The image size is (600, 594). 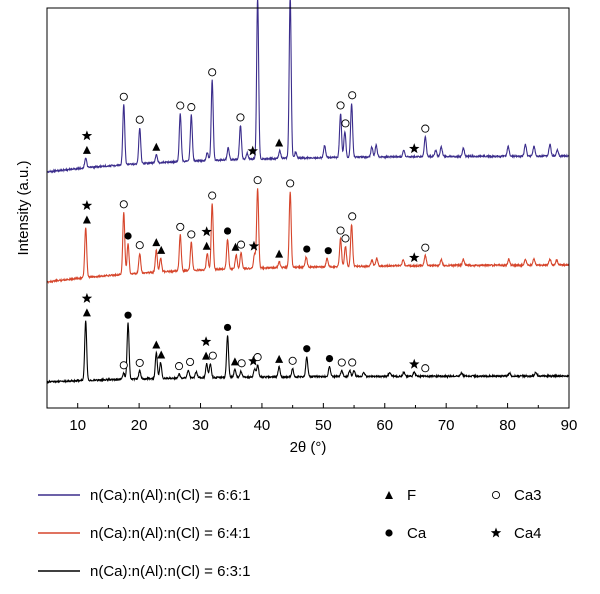 I want to click on x-tick-label: 50, so click(x=323, y=425).